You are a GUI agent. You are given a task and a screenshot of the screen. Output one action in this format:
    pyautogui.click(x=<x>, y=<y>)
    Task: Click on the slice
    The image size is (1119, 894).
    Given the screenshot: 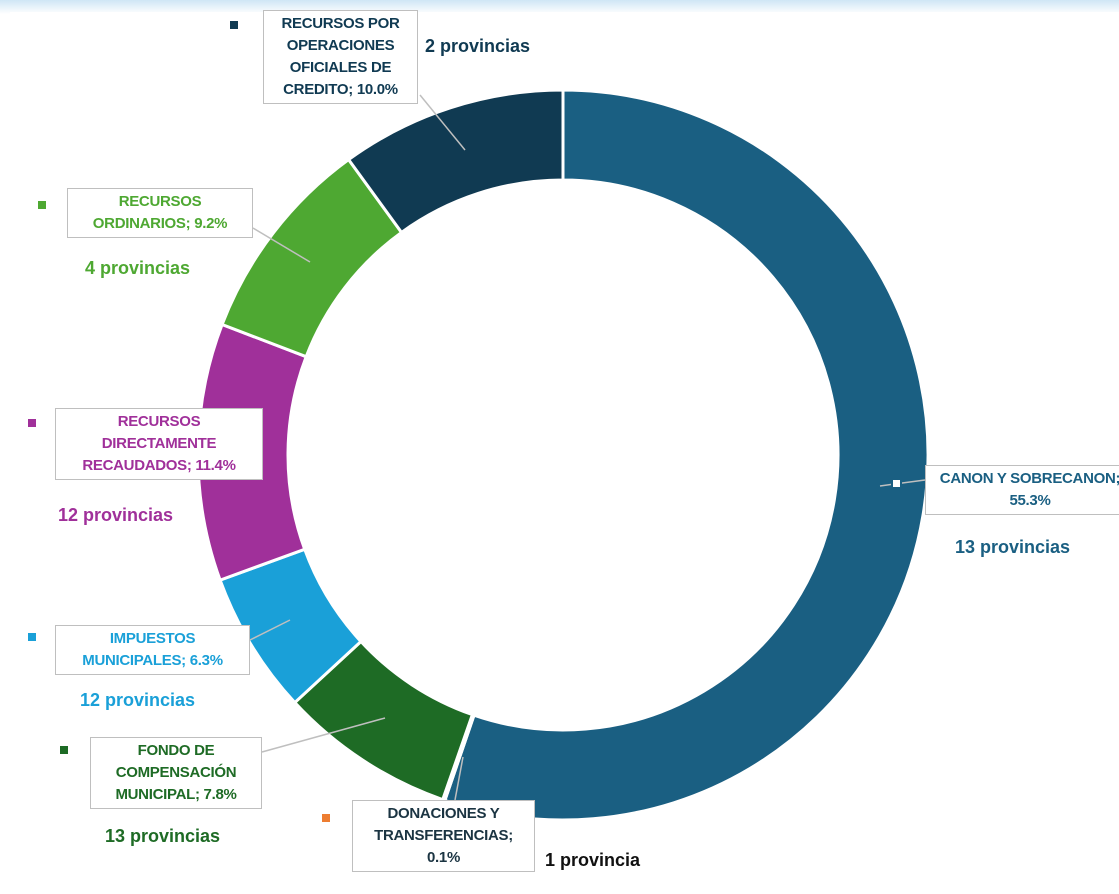 What is the action you would take?
    pyautogui.click(x=455, y=161)
    